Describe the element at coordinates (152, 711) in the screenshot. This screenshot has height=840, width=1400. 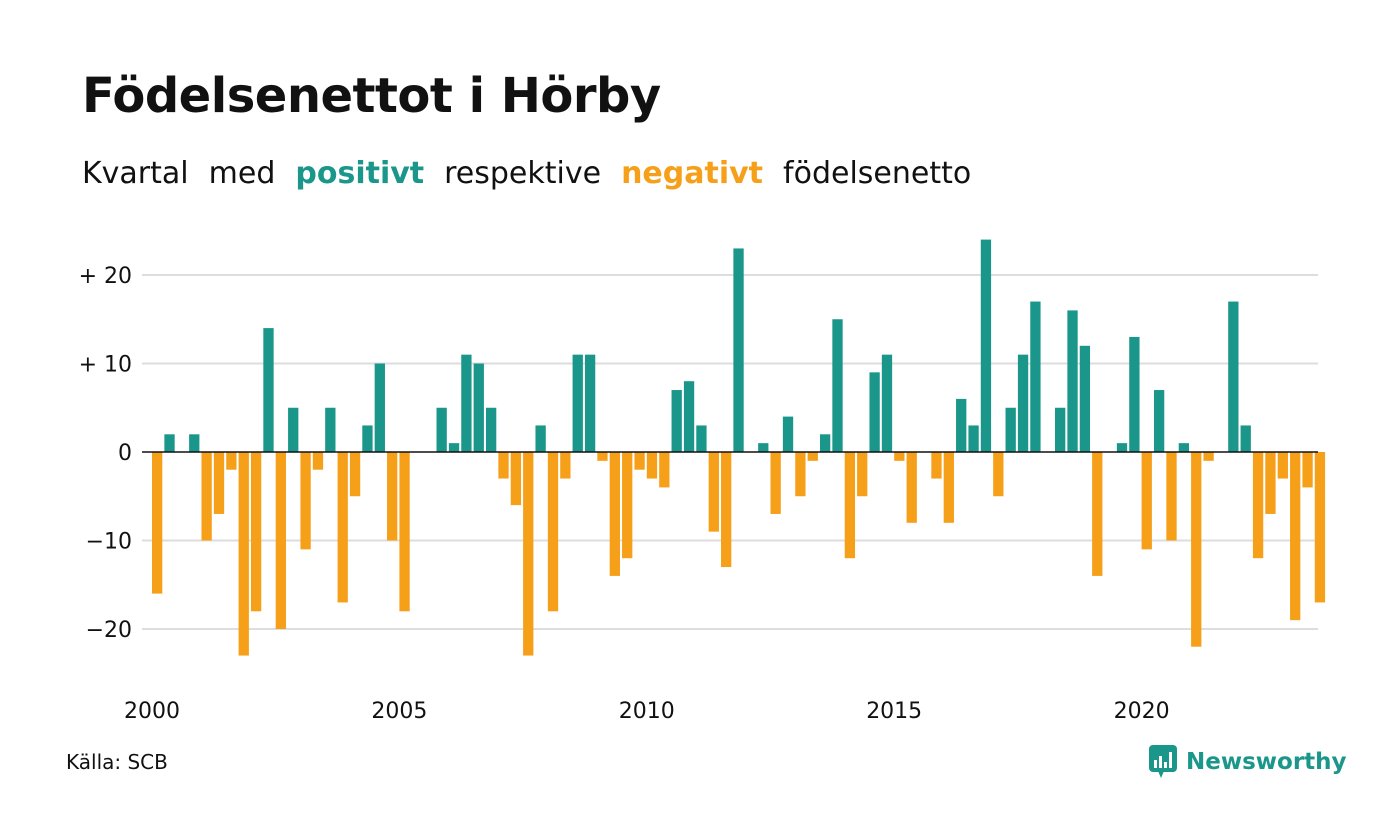
I see `x-tick-label: 2000` at that location.